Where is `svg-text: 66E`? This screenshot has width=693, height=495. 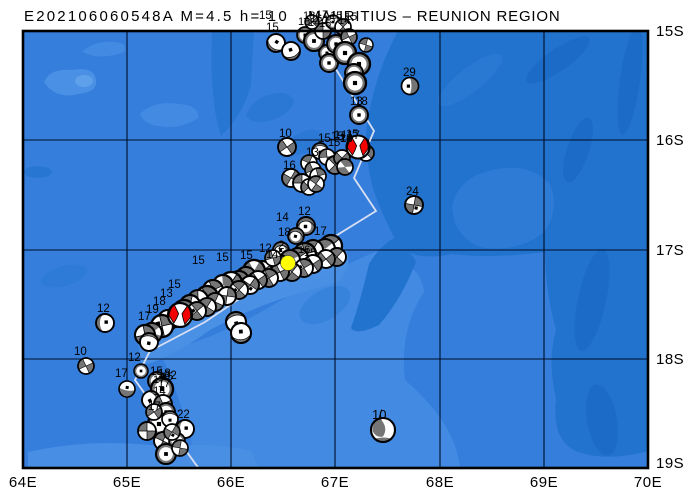 svg-text: 66E is located at coordinates (231, 482).